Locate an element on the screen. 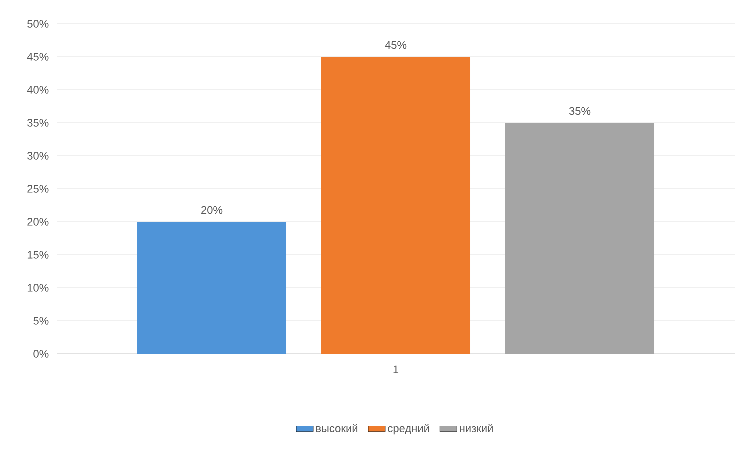  y-tick-label: 30% is located at coordinates (38, 156).